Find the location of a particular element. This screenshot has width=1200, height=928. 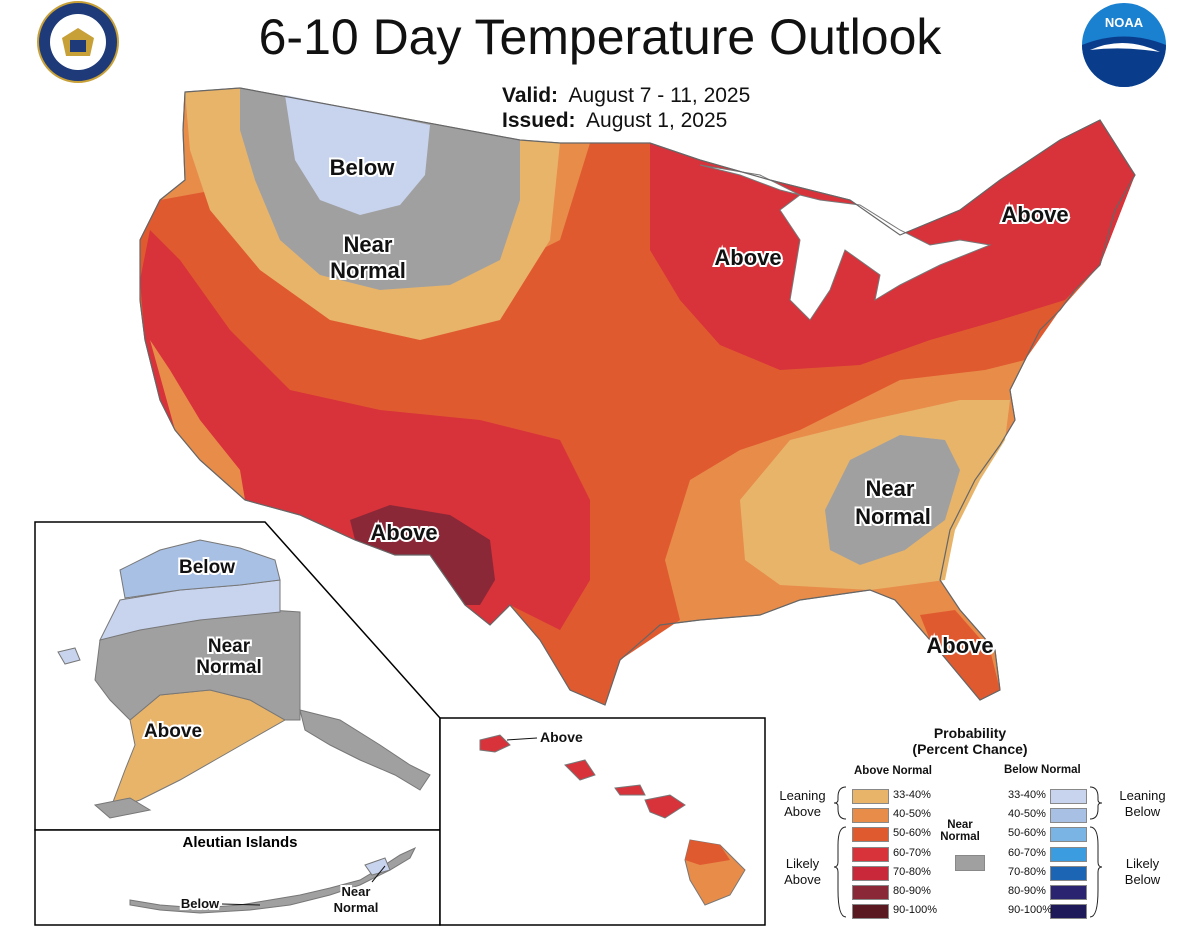

below-swatch-label-0: 33-40% is located at coordinates (1027, 795).